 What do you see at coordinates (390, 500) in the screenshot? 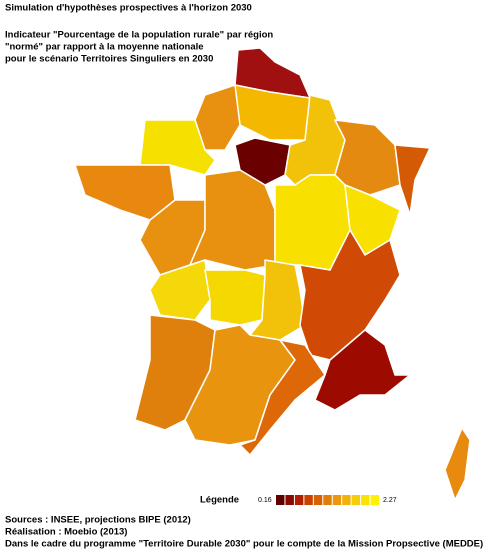
I see `legend-max: 2.27` at bounding box center [390, 500].